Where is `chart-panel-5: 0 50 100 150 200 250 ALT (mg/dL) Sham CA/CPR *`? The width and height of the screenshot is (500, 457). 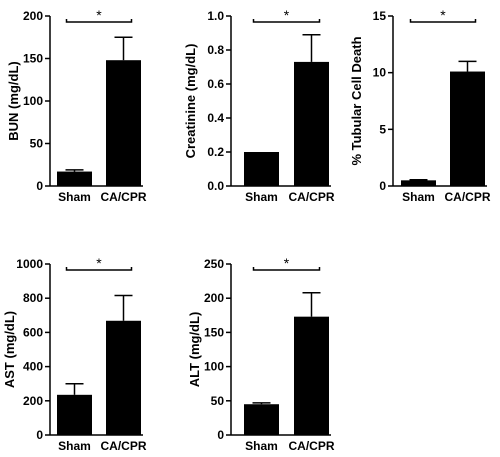
chart-panel-5: 0 50 100 150 200 250 ALT (mg/dL) Sham CA/CPR * is located at coordinates (261, 354).